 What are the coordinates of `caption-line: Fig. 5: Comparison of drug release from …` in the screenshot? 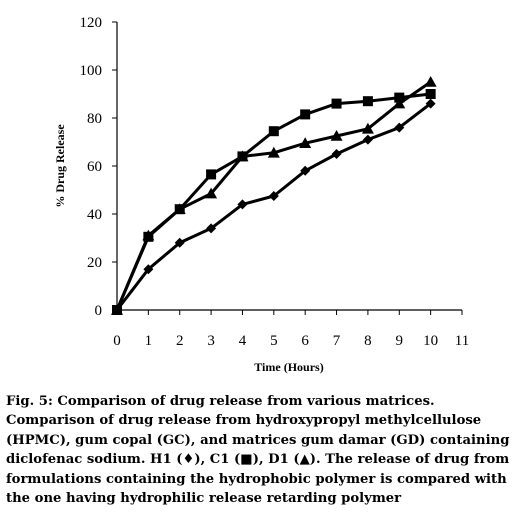 It's located at (220, 401).